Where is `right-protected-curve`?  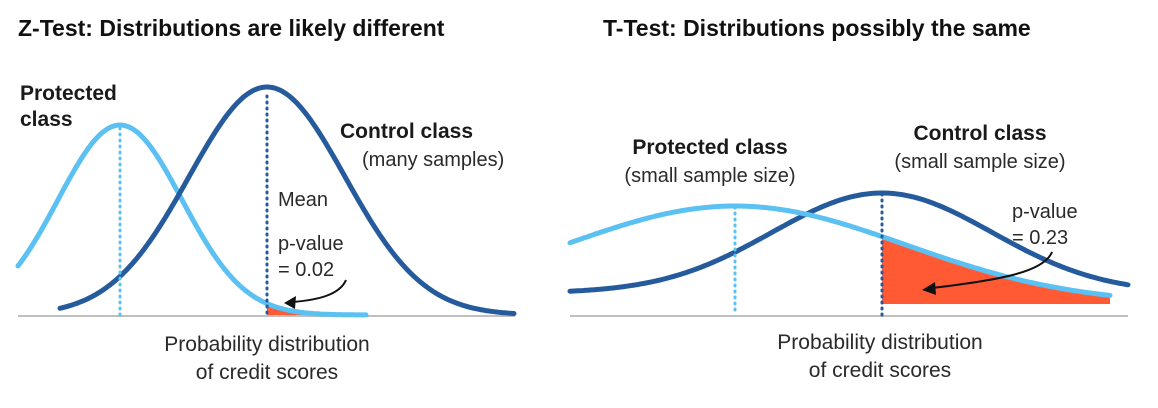 right-protected-curve is located at coordinates (840, 250).